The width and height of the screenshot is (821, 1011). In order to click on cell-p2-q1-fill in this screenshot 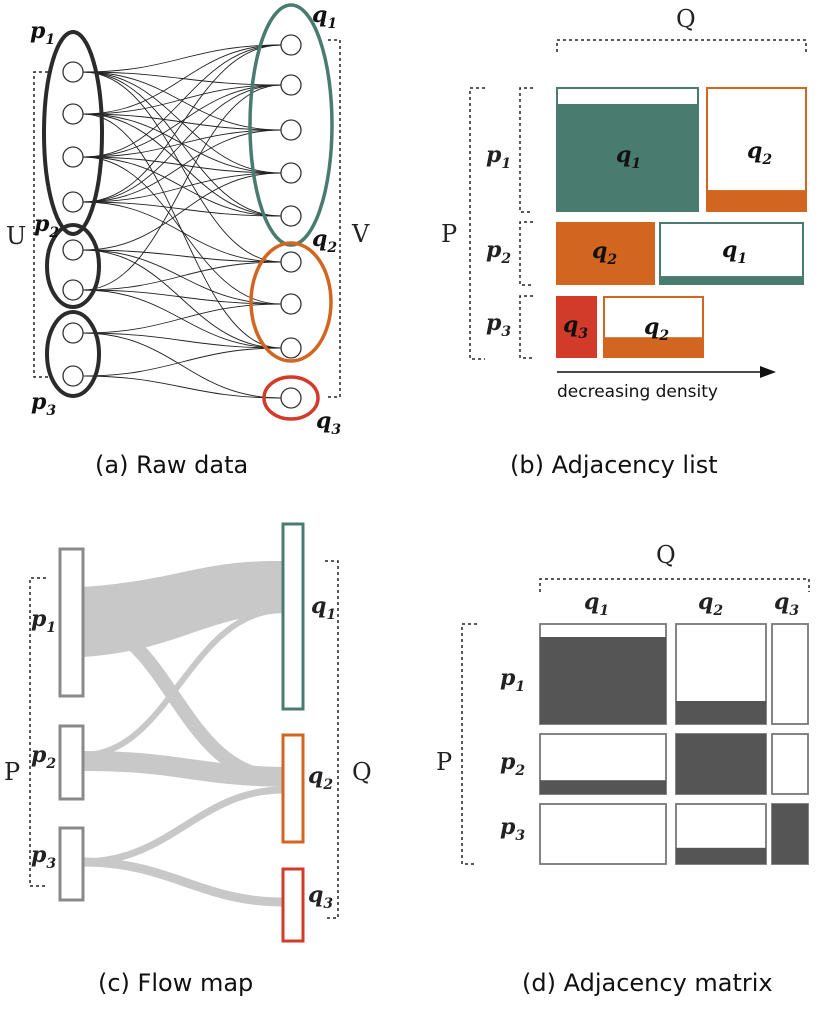, I will do `click(731, 280)`.